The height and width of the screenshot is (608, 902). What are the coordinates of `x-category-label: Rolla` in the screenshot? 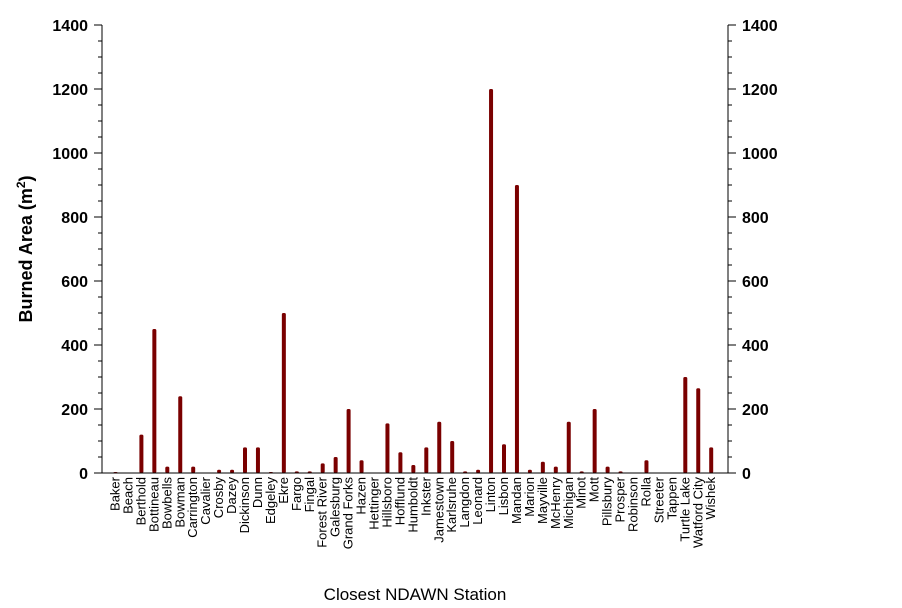 It's located at (645, 491).